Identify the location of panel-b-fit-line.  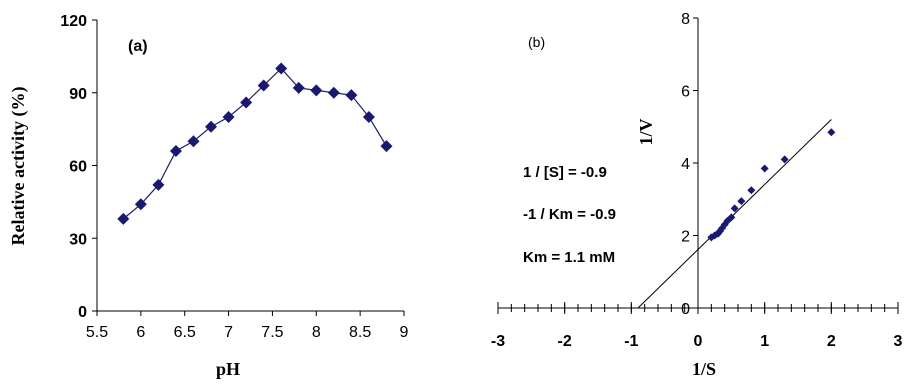
(734, 214).